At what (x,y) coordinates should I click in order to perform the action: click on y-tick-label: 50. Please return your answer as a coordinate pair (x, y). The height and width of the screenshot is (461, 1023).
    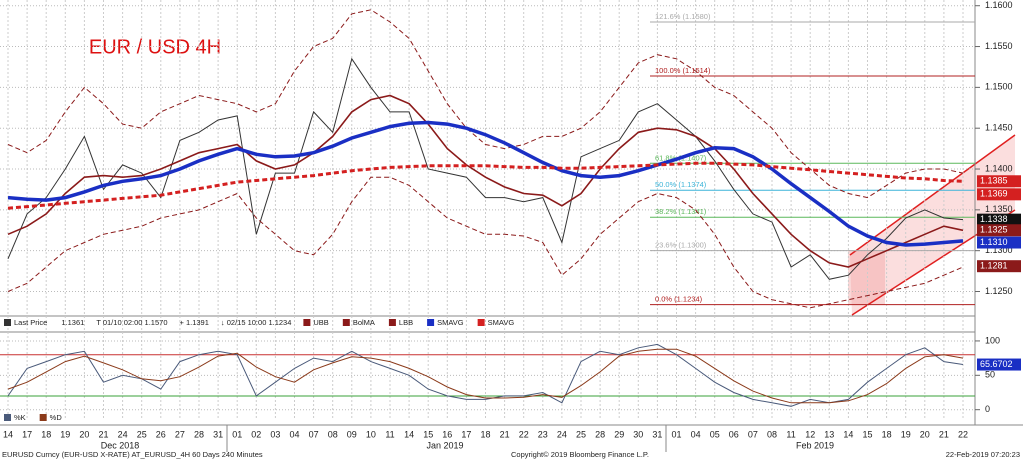
    Looking at the image, I should click on (990, 375).